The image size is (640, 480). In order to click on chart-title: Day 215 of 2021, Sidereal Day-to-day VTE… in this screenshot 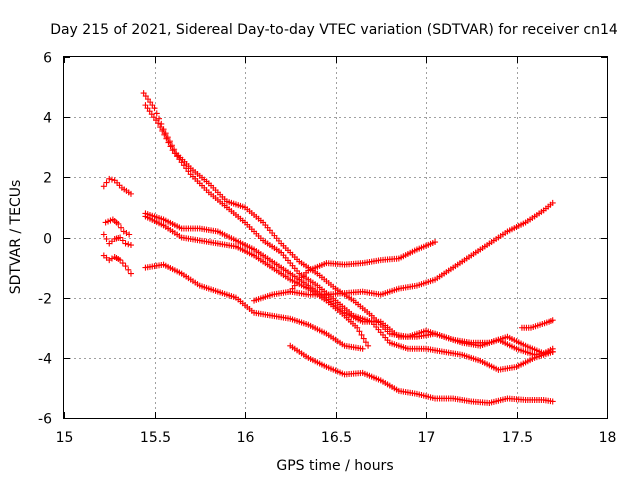, I will do `click(334, 30)`.